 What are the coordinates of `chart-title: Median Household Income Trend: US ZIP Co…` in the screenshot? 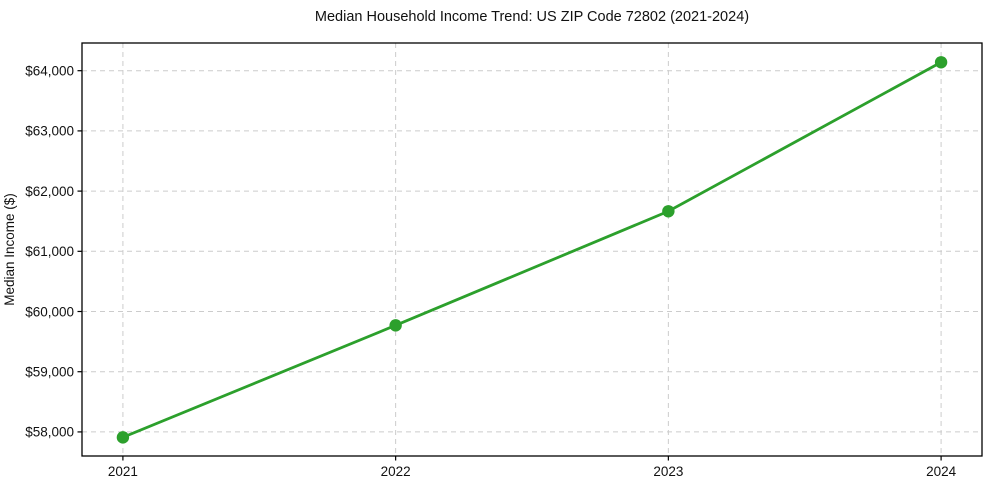 It's located at (532, 17).